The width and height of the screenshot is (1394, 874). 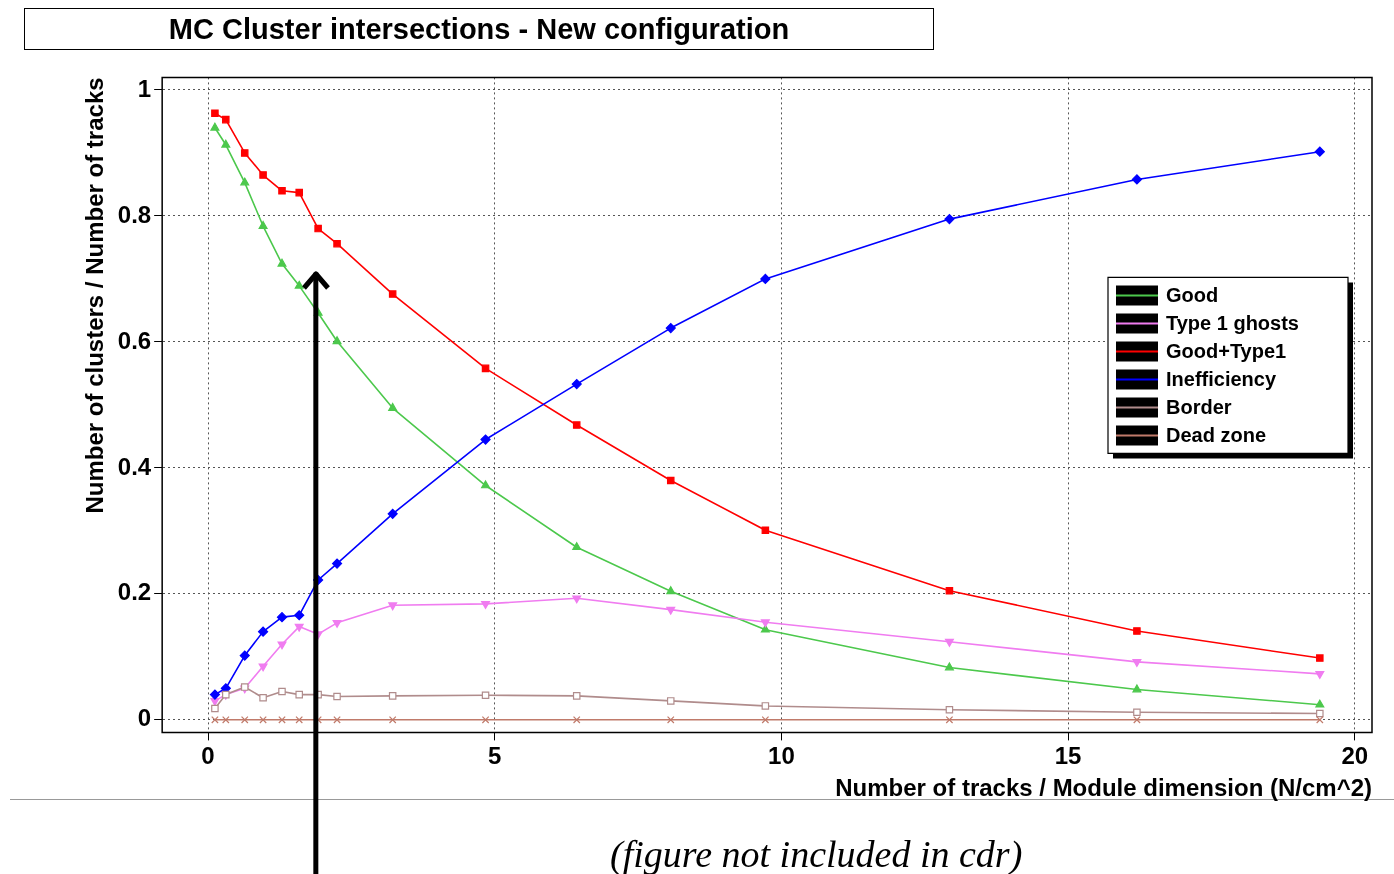 What do you see at coordinates (1355, 756) in the screenshot?
I see `x-tick-label: 20` at bounding box center [1355, 756].